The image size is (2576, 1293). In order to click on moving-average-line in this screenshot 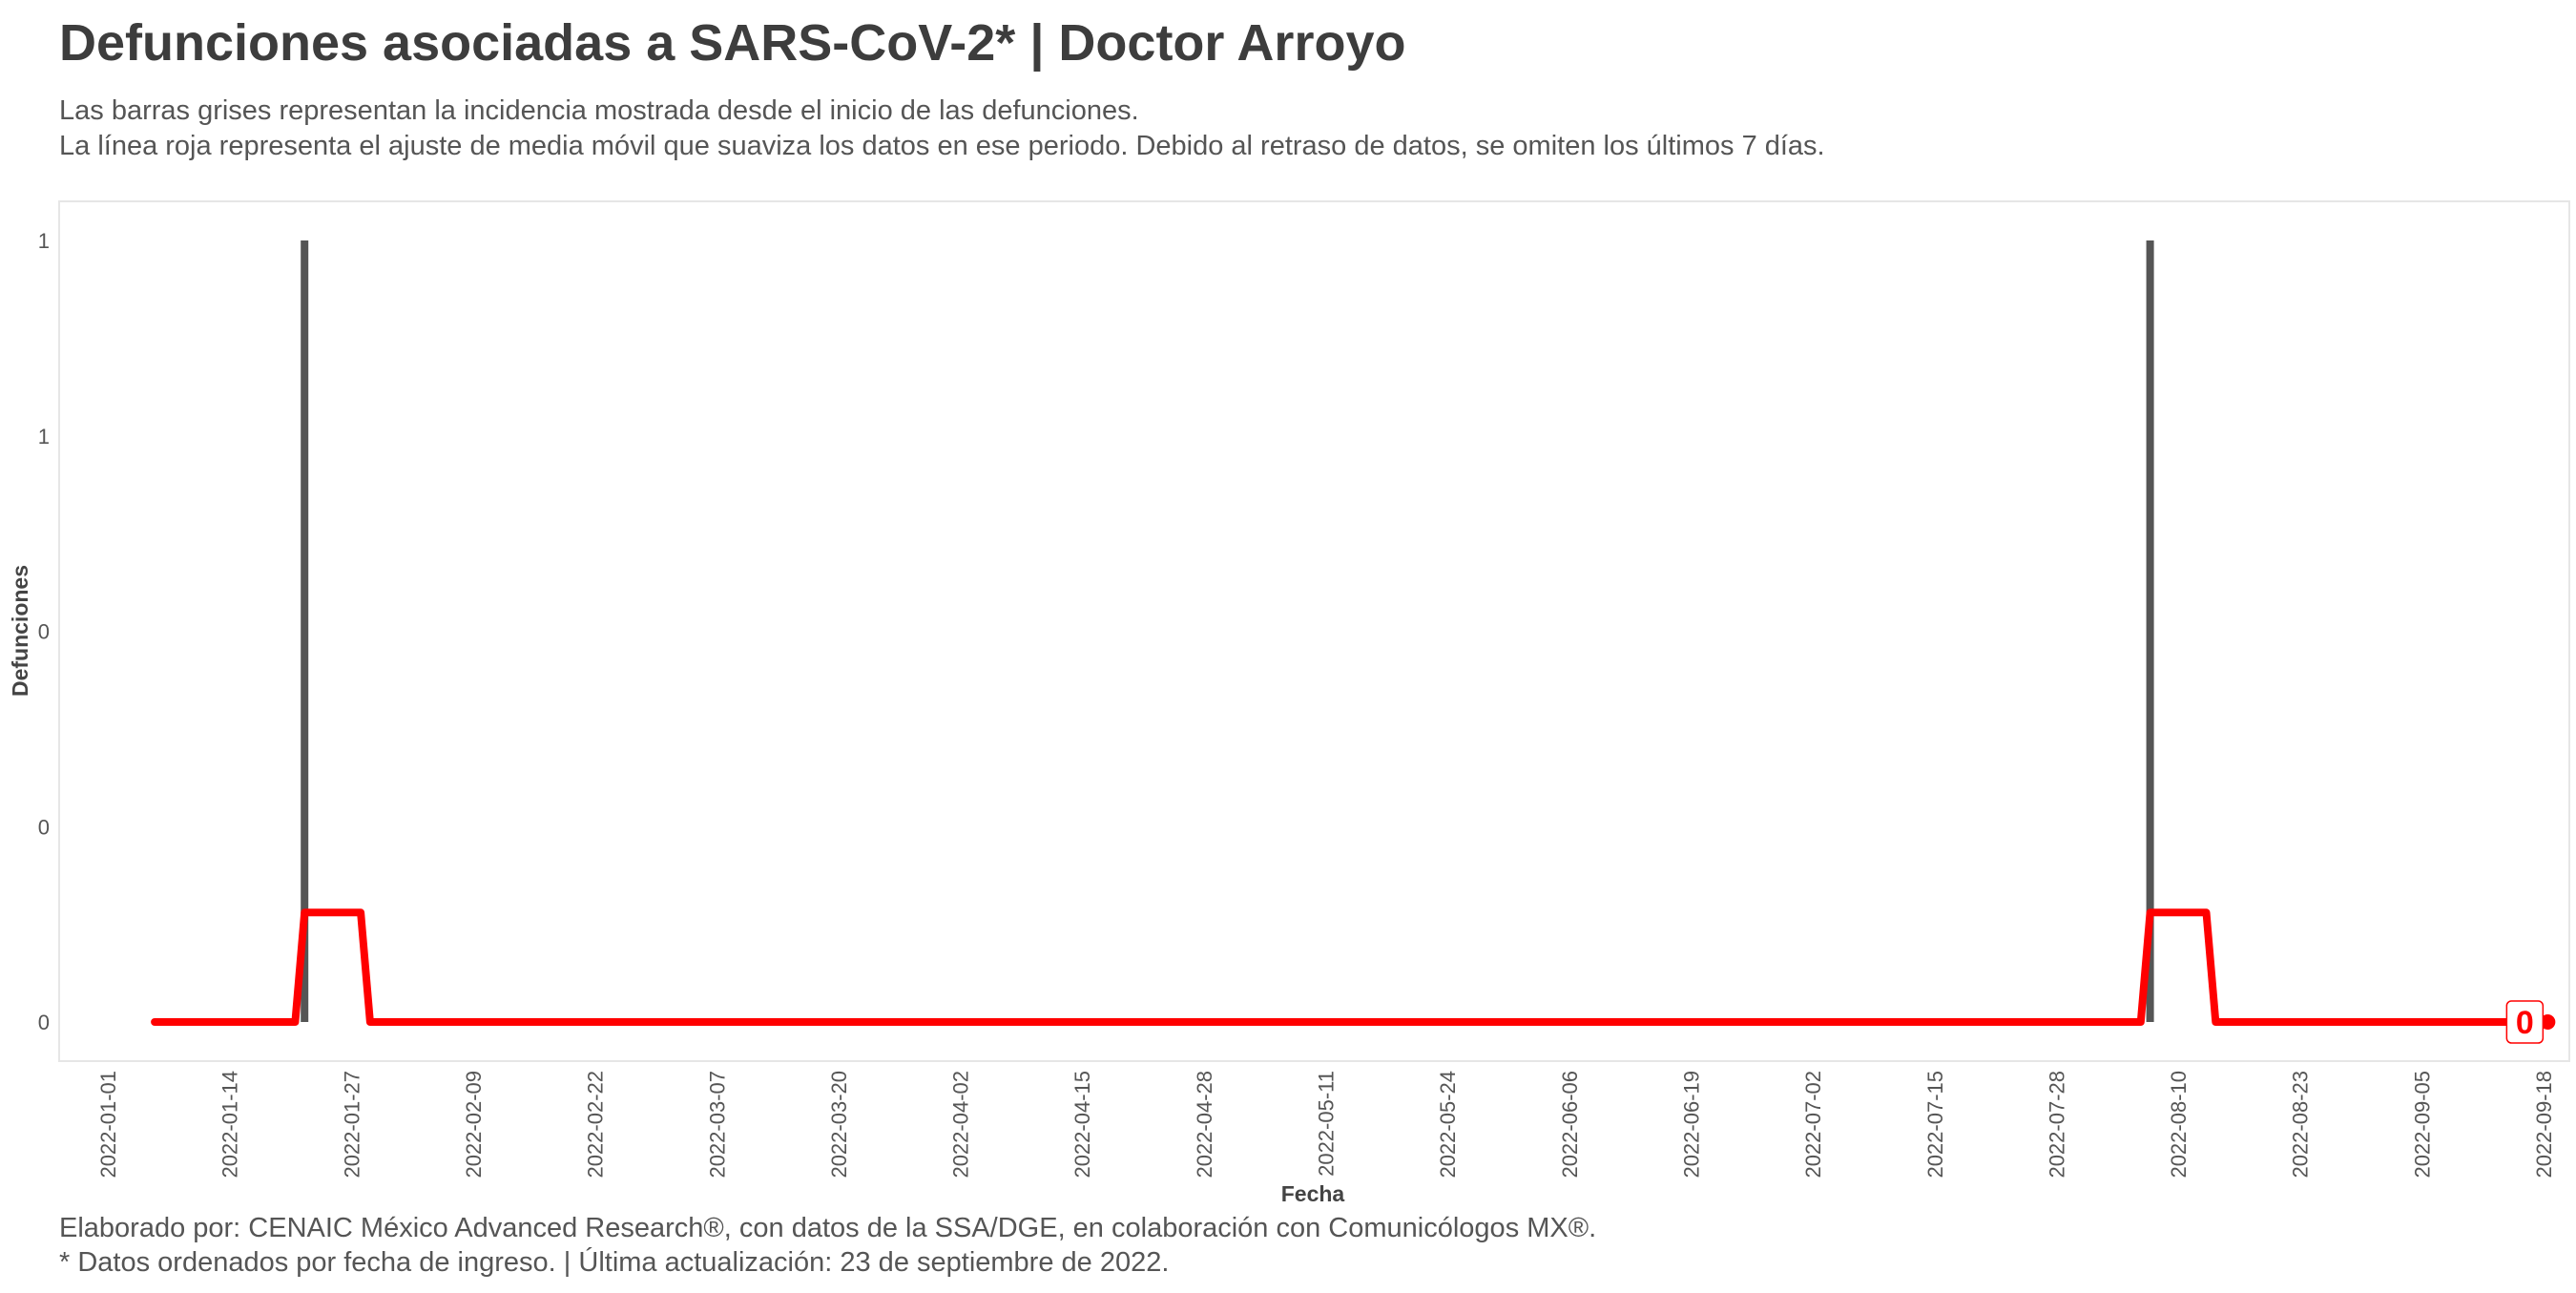, I will do `click(1335, 967)`.